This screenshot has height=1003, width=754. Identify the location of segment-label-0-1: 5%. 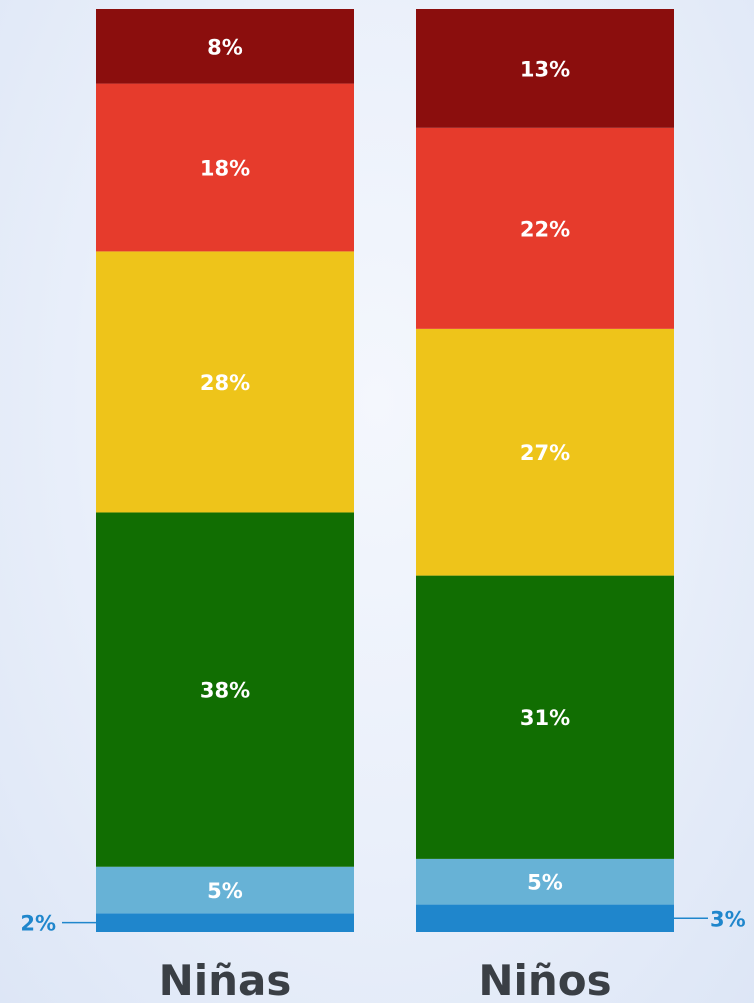
(225, 891).